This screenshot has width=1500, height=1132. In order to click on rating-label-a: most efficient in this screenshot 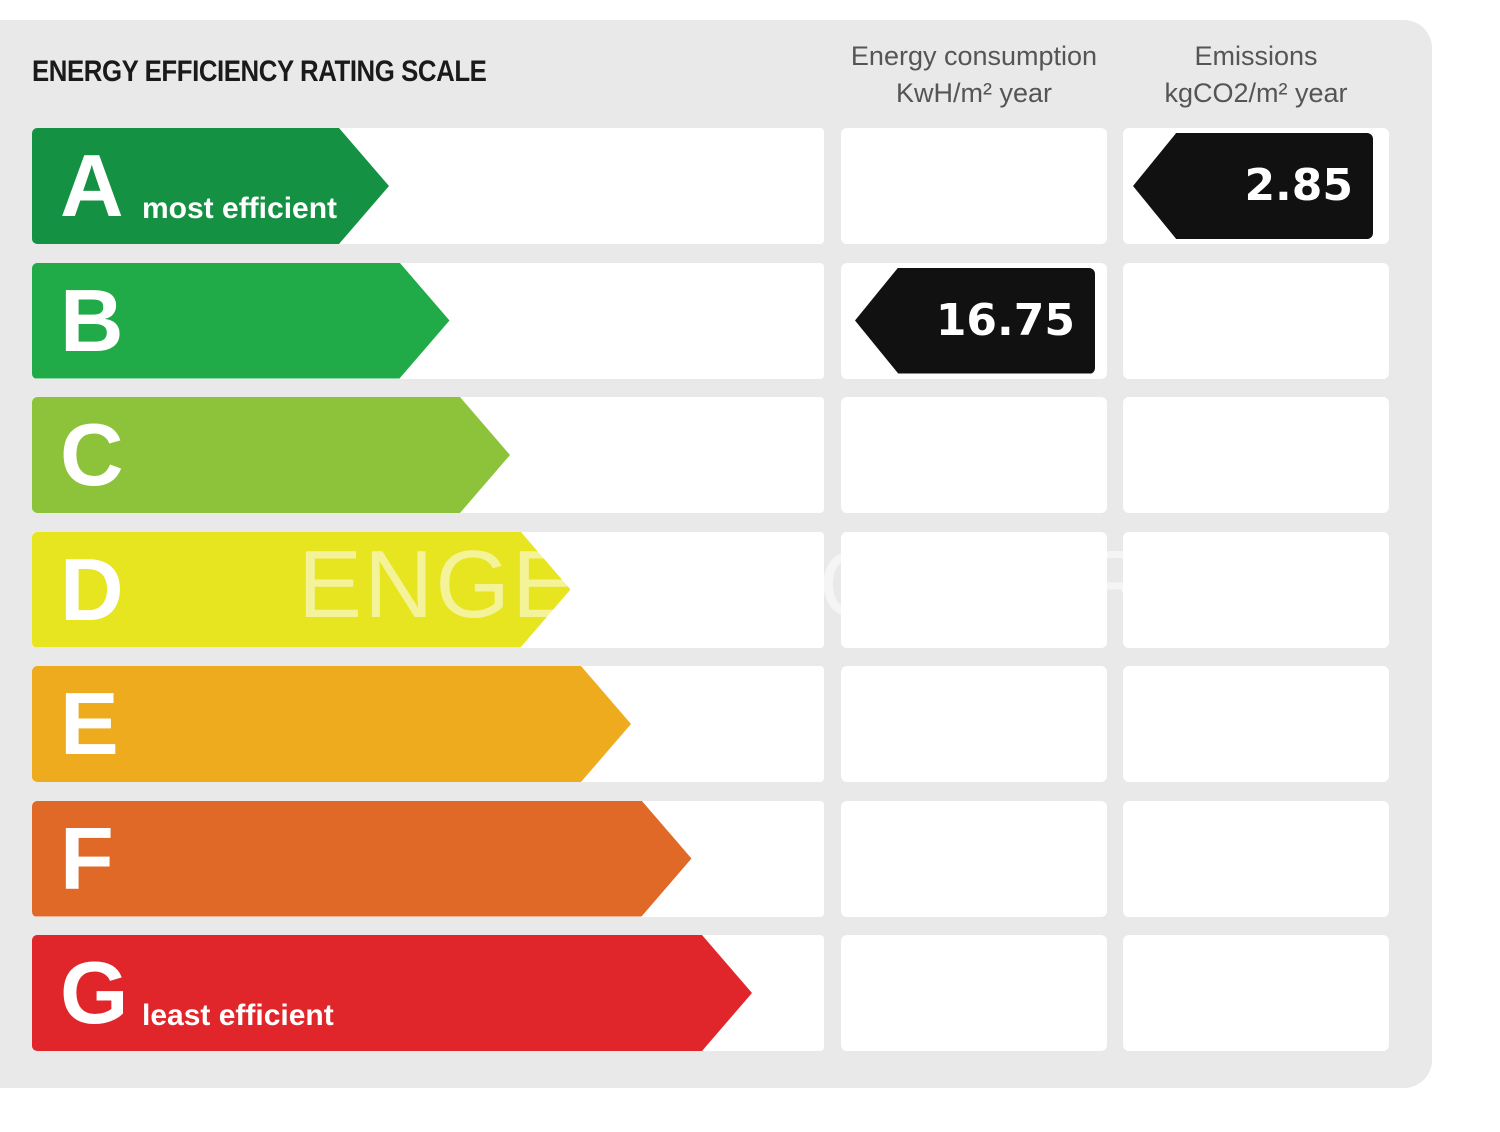, I will do `click(240, 208)`.